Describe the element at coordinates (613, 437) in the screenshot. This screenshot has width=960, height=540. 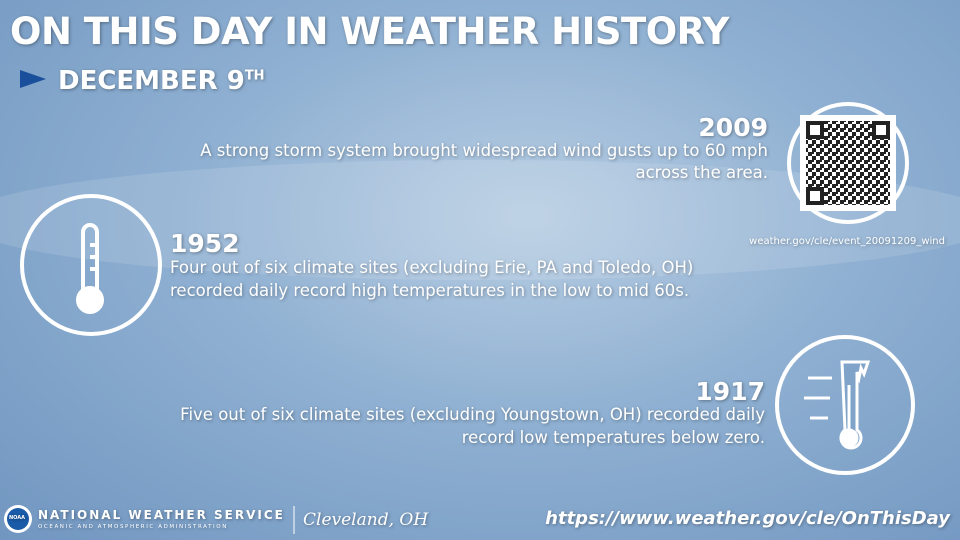
I see `event-text: record low temperatures below zero.` at that location.